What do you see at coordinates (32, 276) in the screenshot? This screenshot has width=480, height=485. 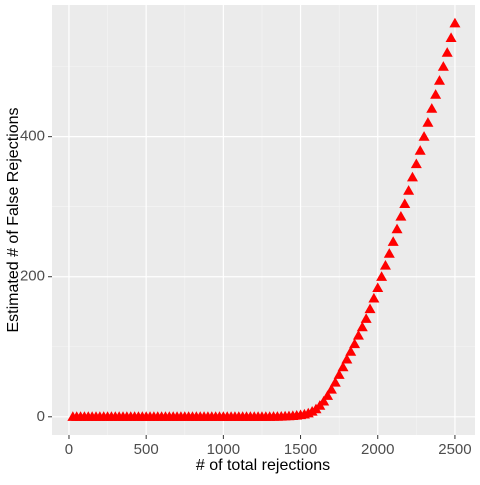 I see `y-tick-label: 200` at bounding box center [32, 276].